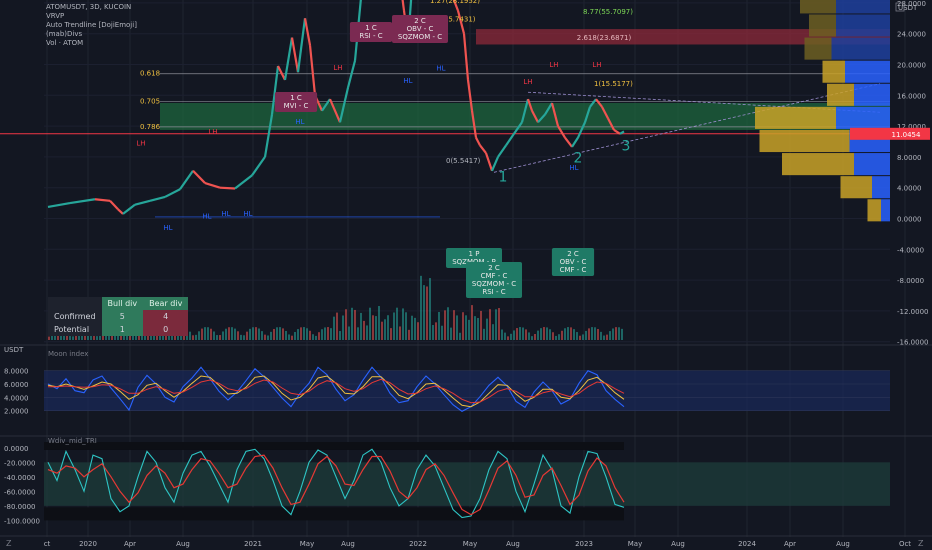 Image resolution: width=932 pixels, height=550 pixels. What do you see at coordinates (19, 478) in the screenshot?
I see `osc2-tick-2: -40.0000` at bounding box center [19, 478].